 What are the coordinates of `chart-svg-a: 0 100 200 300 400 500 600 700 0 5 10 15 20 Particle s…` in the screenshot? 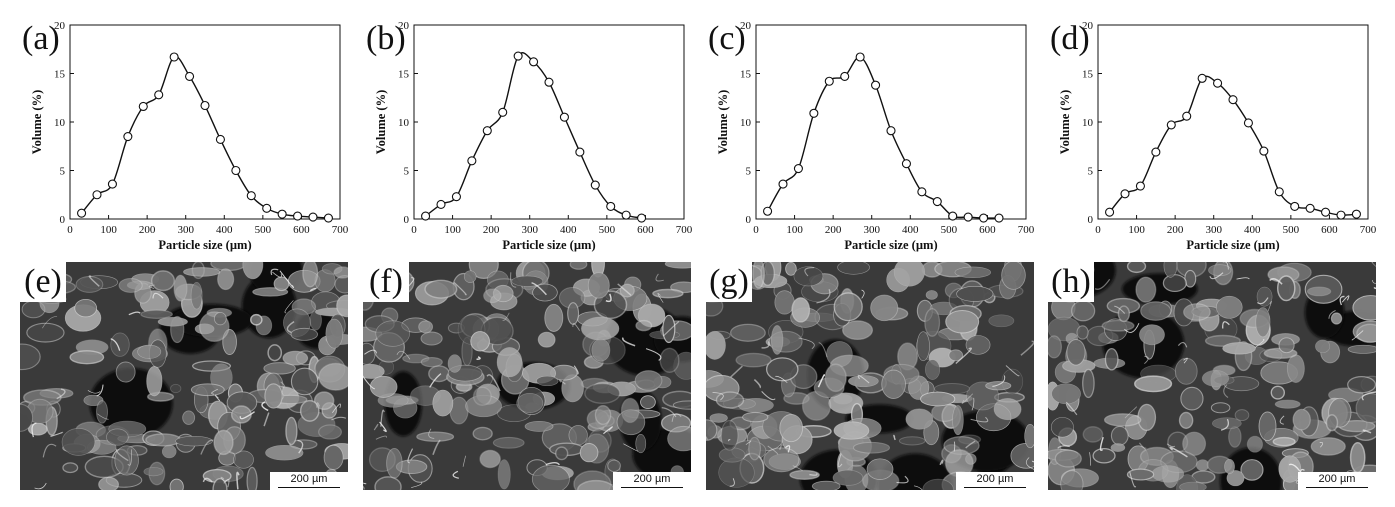 It's located at (189, 136).